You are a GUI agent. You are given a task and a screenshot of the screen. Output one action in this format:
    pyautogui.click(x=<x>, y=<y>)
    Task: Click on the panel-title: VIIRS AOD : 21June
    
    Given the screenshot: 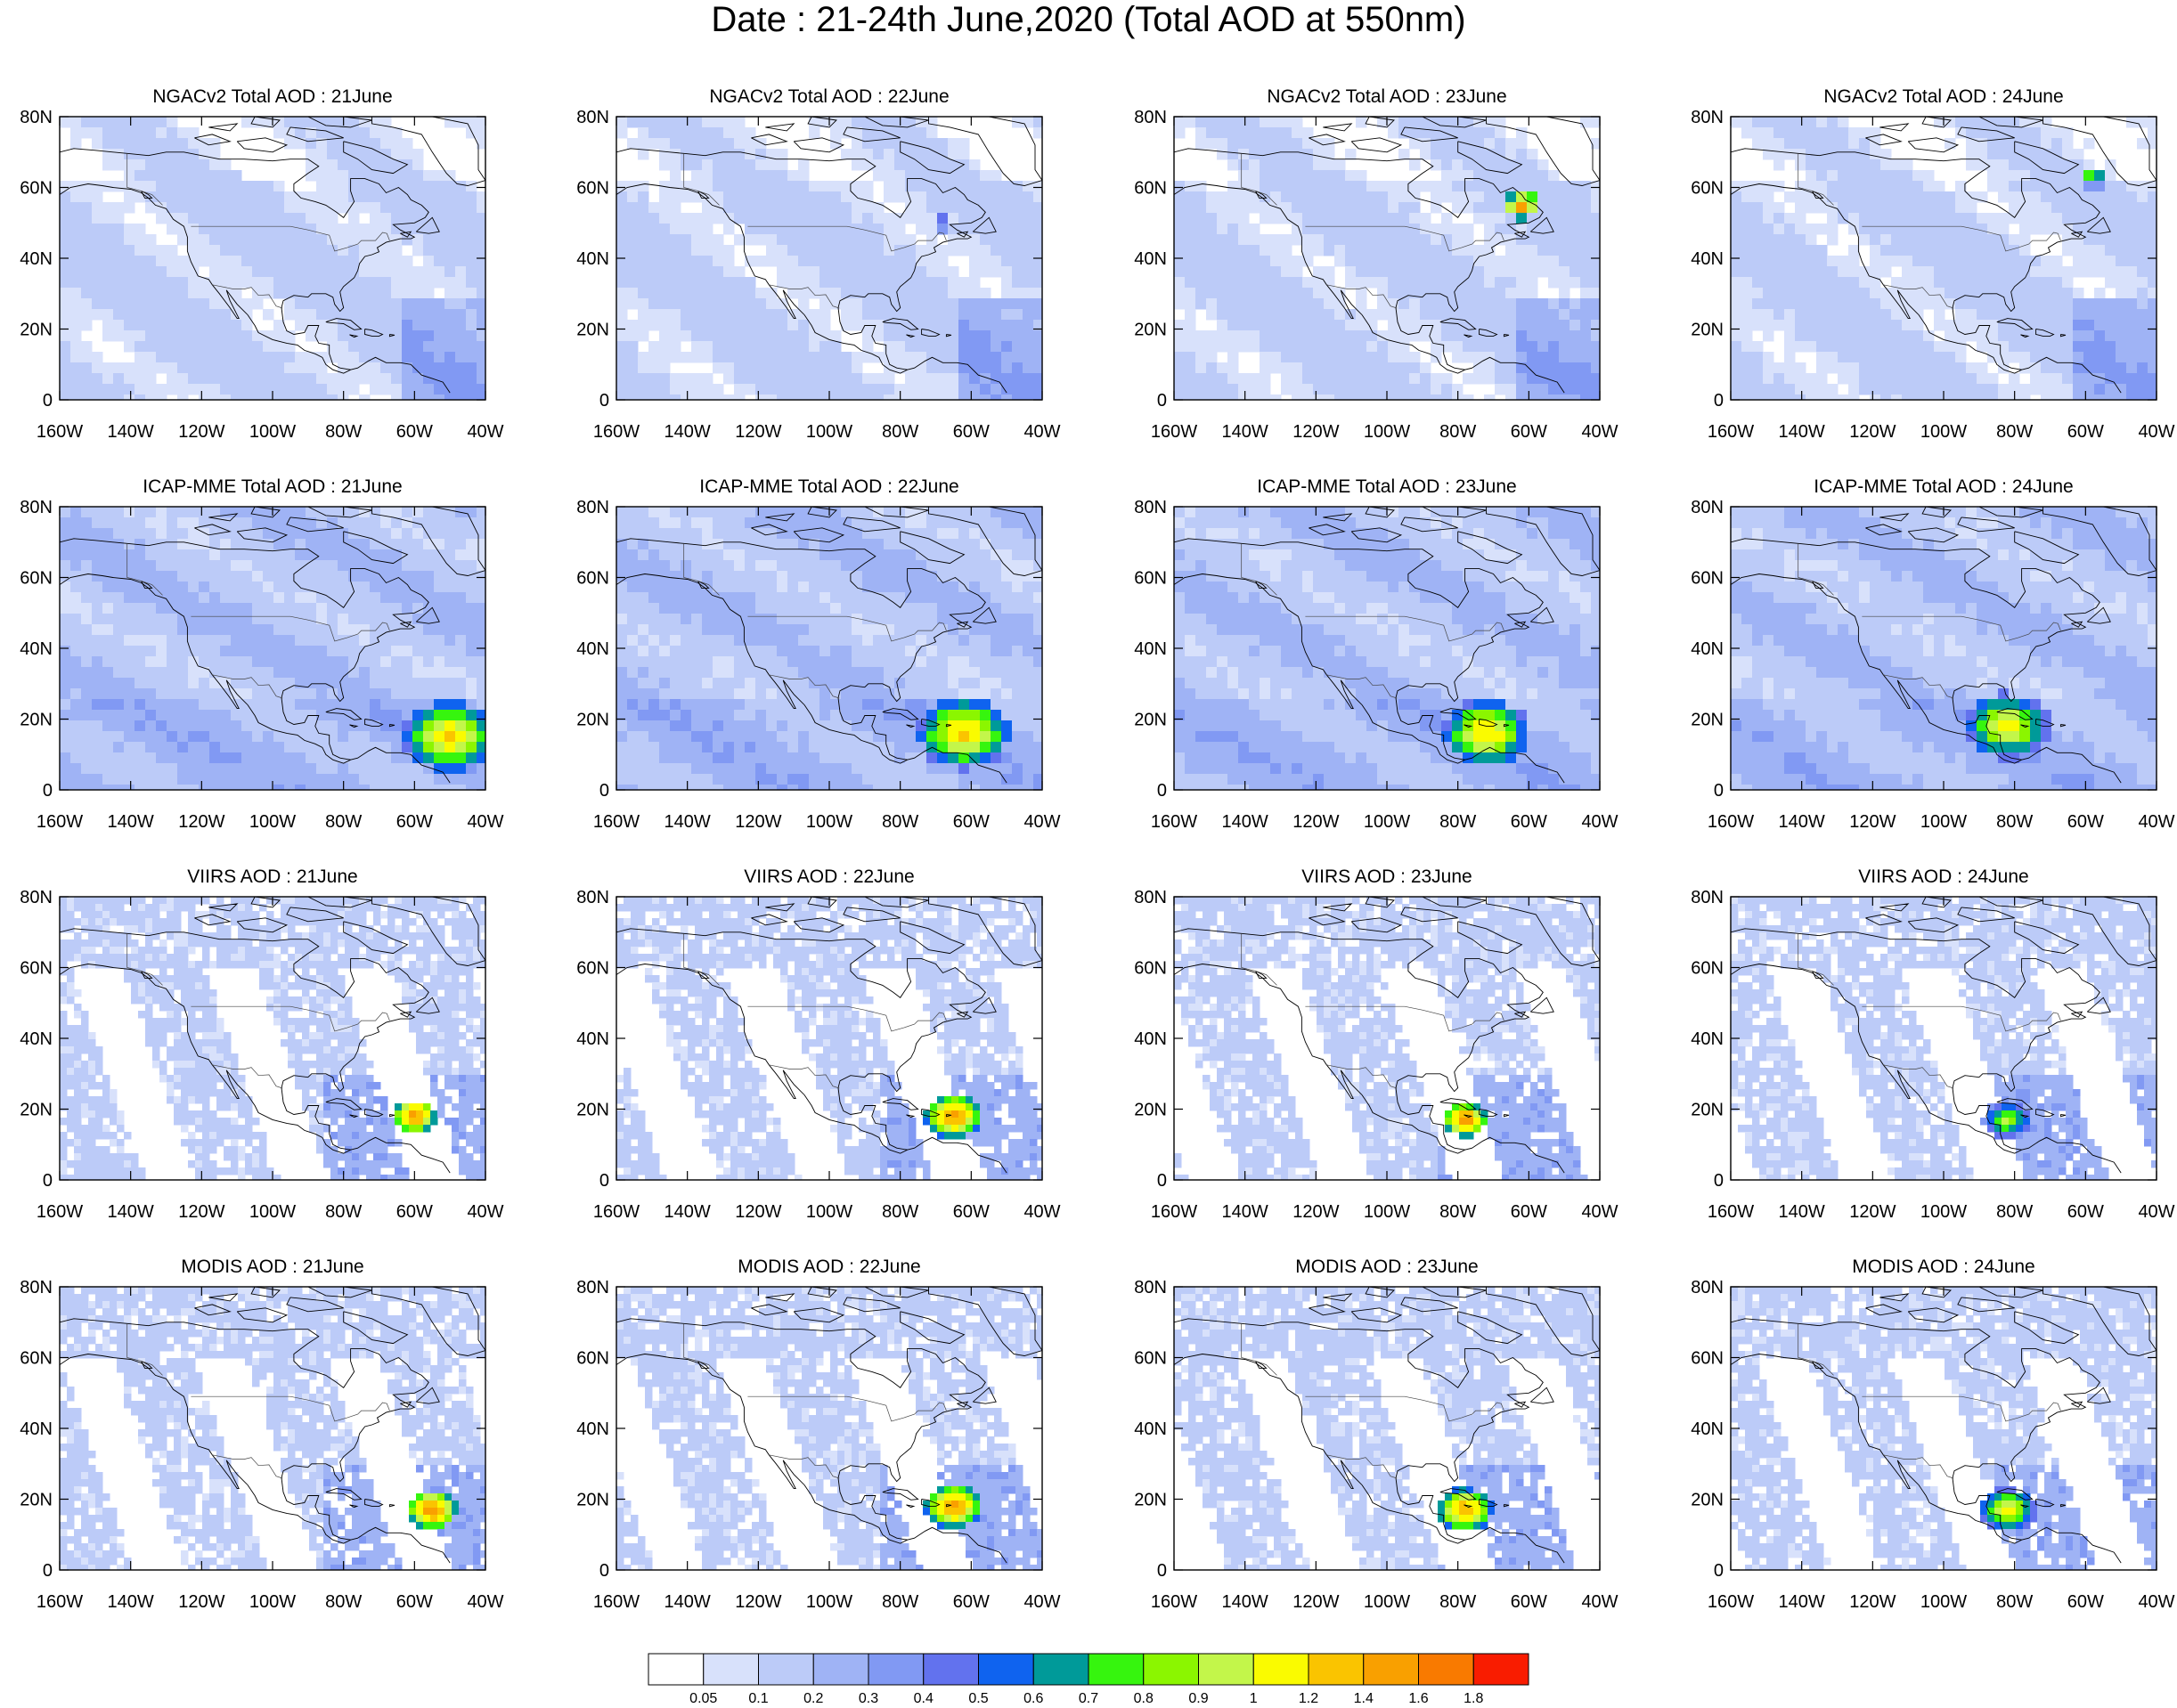 What is the action you would take?
    pyautogui.click(x=272, y=876)
    